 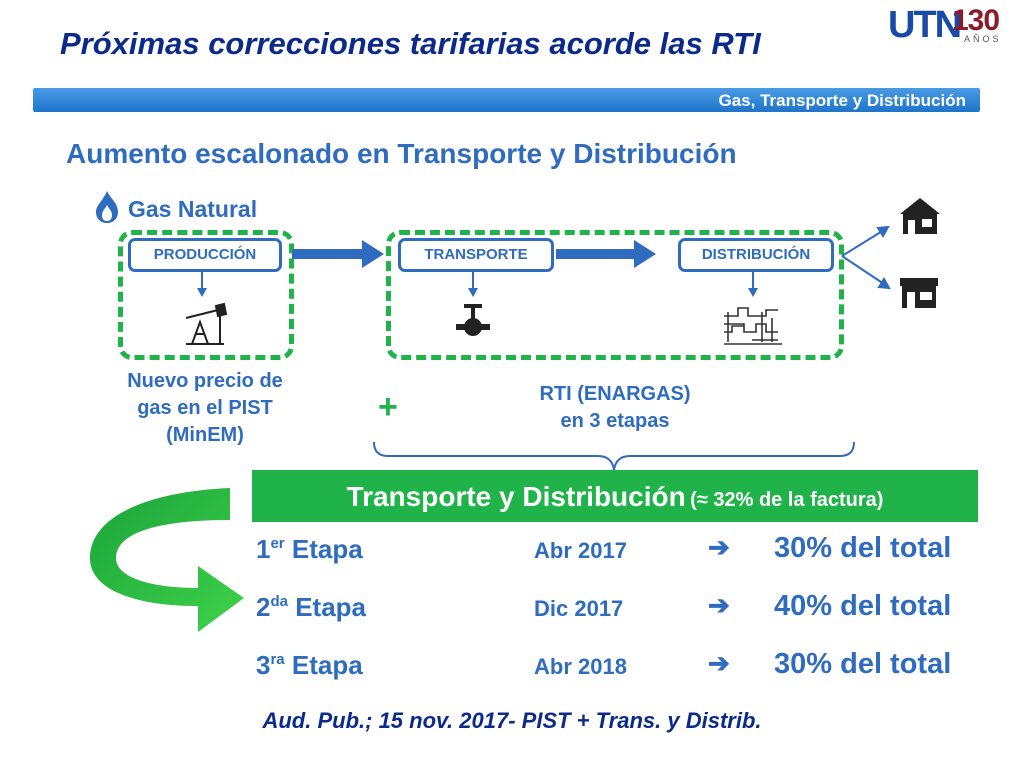 What do you see at coordinates (919, 293) in the screenshot?
I see `shop-icon` at bounding box center [919, 293].